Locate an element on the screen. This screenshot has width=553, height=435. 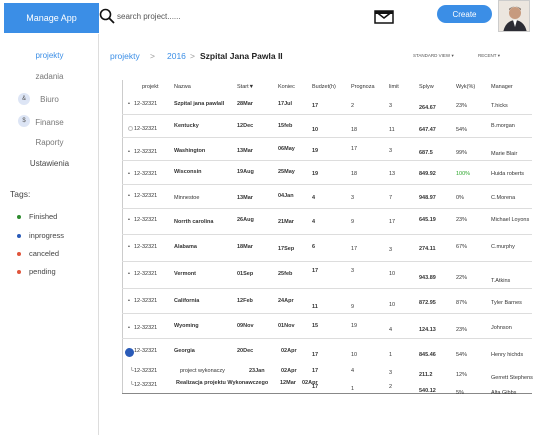
col-wyk-header: Wyk(%) is located at coordinates (466, 87).